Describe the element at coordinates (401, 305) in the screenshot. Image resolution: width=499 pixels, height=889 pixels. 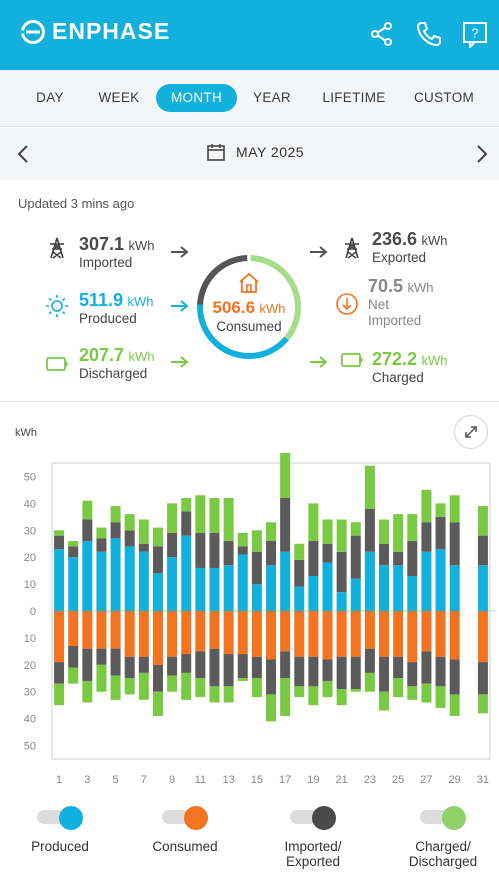
I see `net-imported-label-line1: Net` at that location.